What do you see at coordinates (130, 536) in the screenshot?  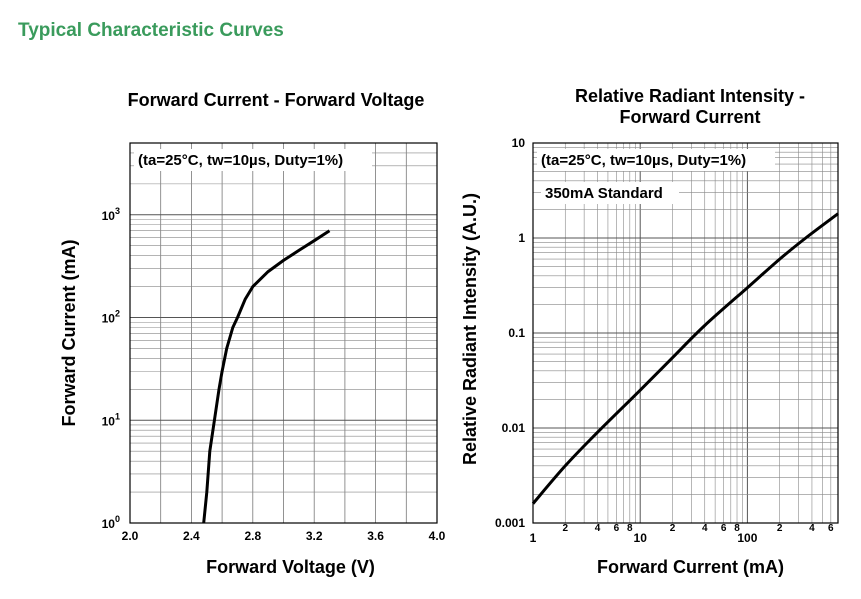 I see `chart1-x-tick-label: 2.0` at bounding box center [130, 536].